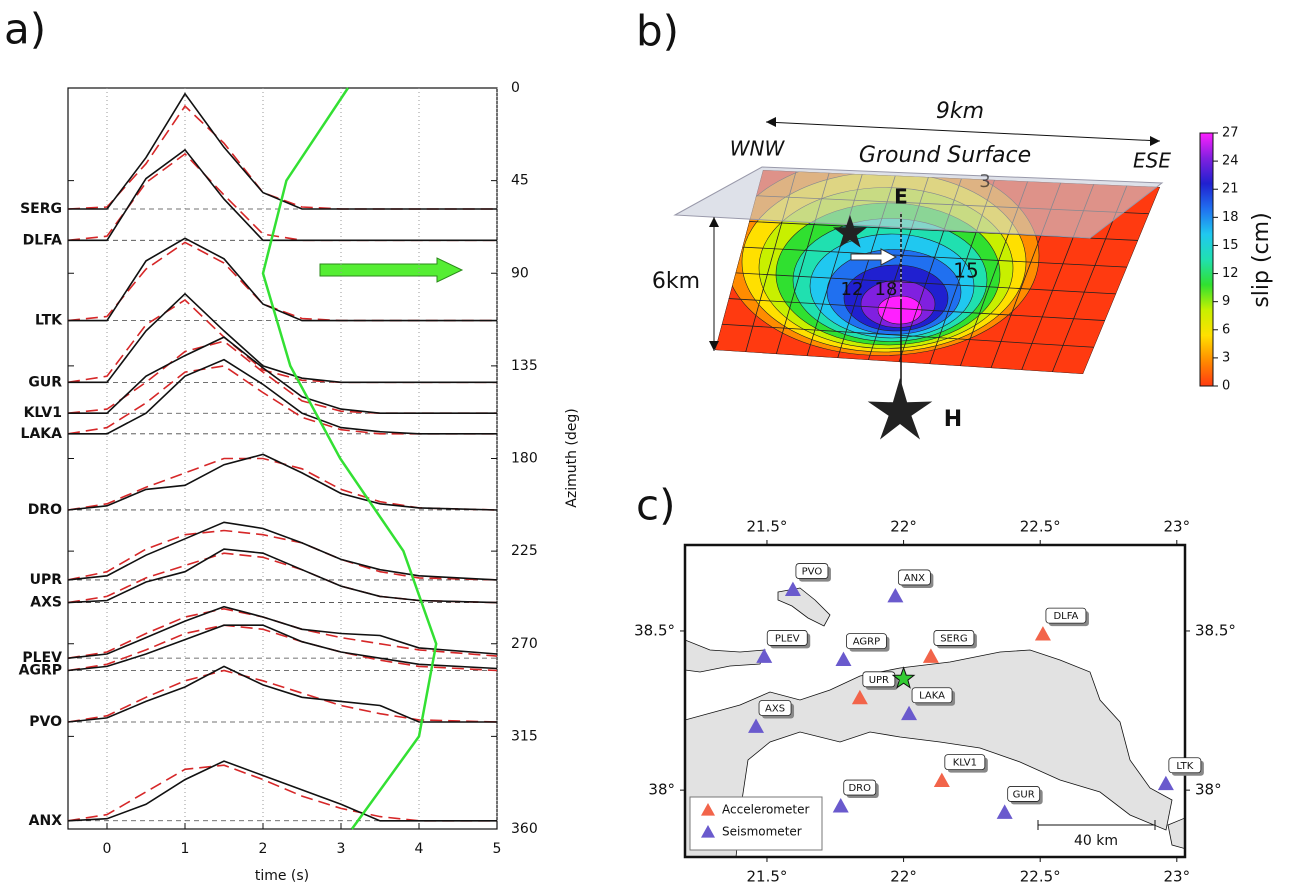  What do you see at coordinates (1155, 141) in the screenshot?
I see `arrow-head` at bounding box center [1155, 141].